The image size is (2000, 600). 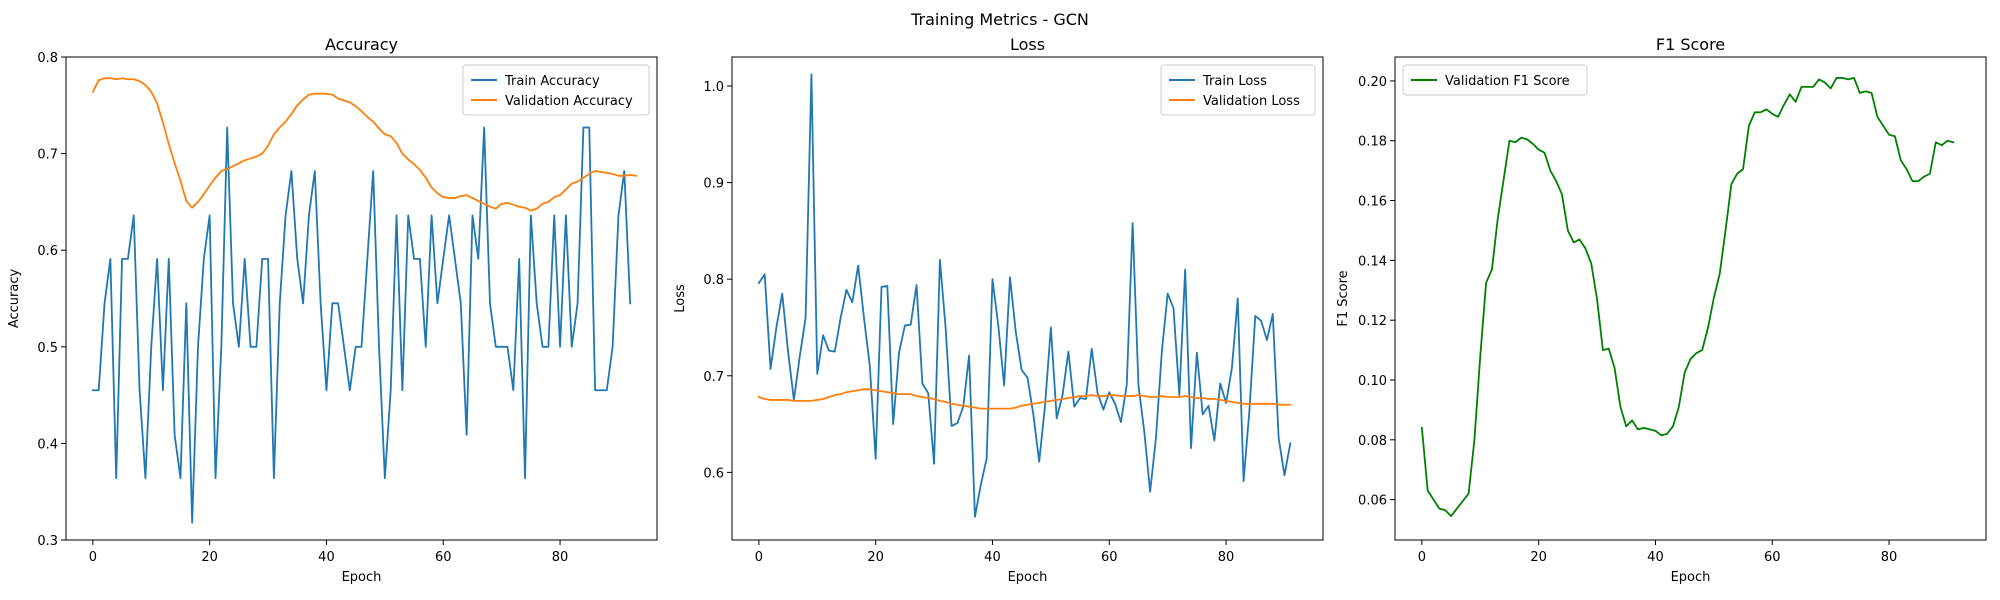 What do you see at coordinates (1372, 441) in the screenshot?
I see `y-tick-label: 0.08` at bounding box center [1372, 441].